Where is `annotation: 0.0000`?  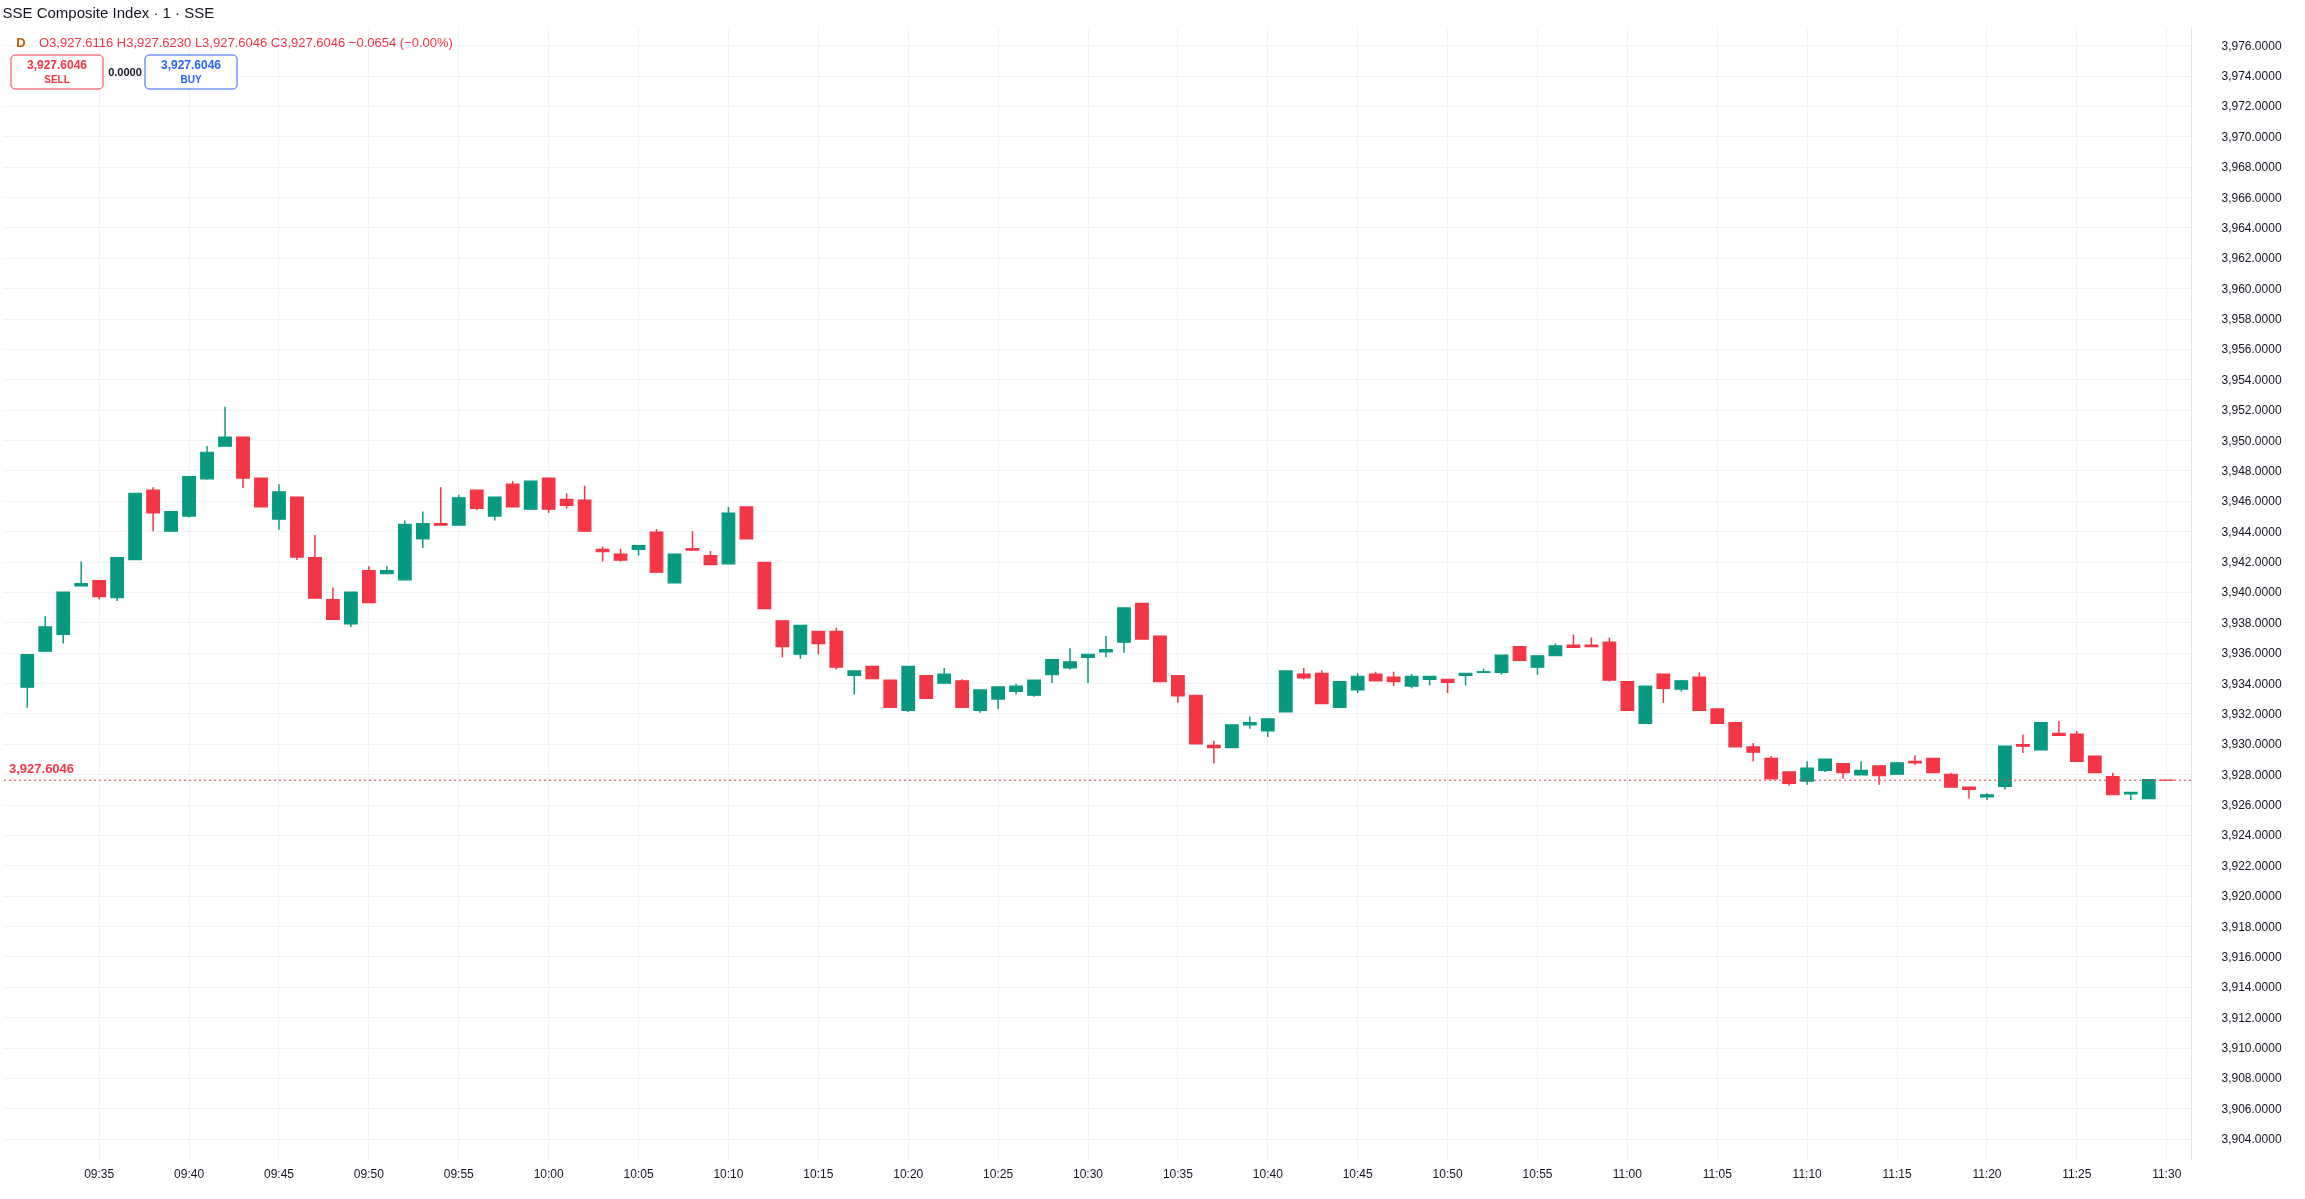 annotation: 0.0000 is located at coordinates (125, 72).